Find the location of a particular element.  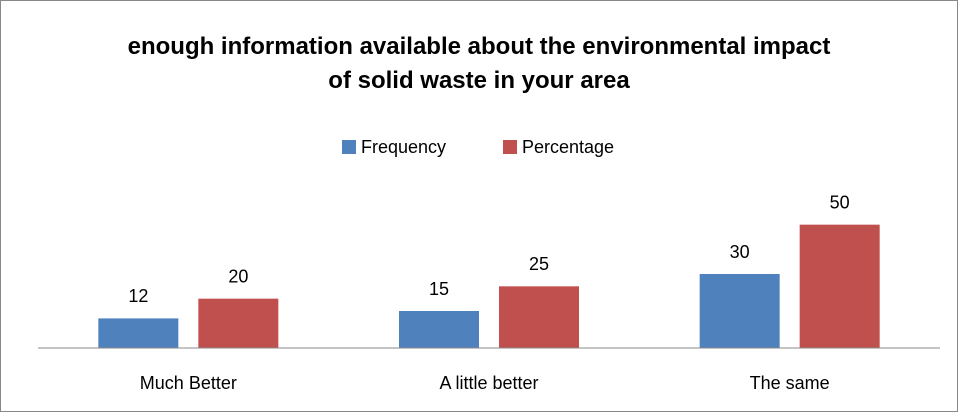

legend-label: Frequency is located at coordinates (403, 147).